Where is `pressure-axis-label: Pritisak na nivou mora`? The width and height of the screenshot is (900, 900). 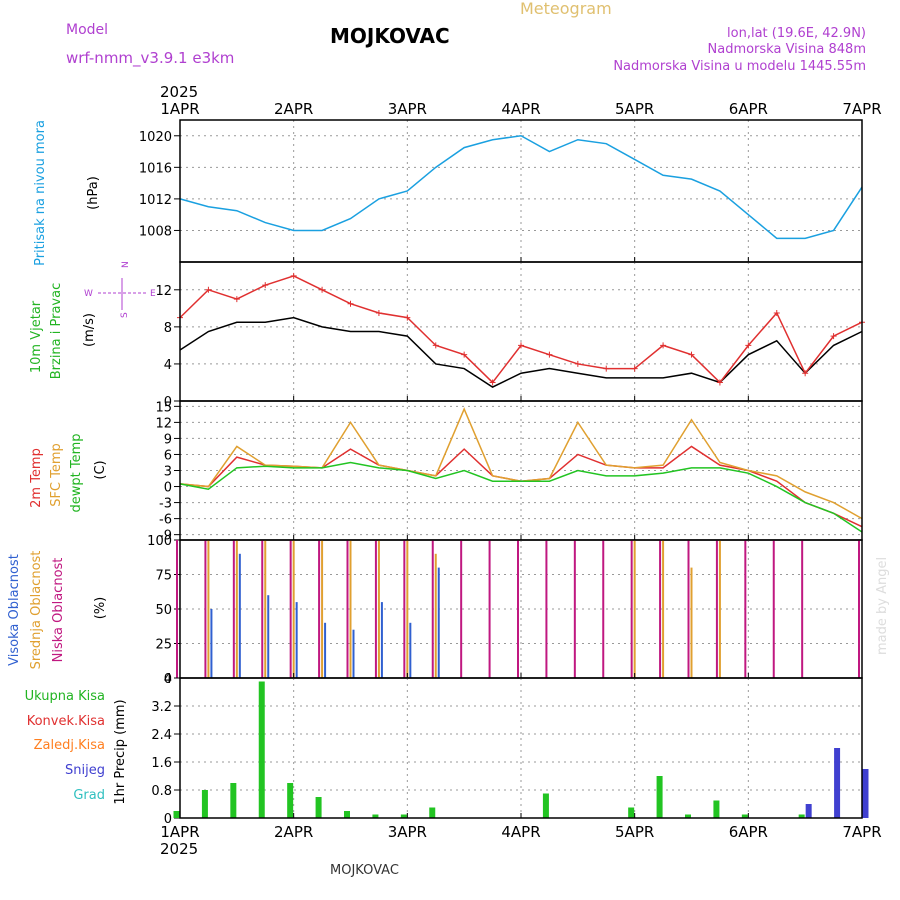
pressure-axis-label: Pritisak na nivou mora is located at coordinates (40, 193).